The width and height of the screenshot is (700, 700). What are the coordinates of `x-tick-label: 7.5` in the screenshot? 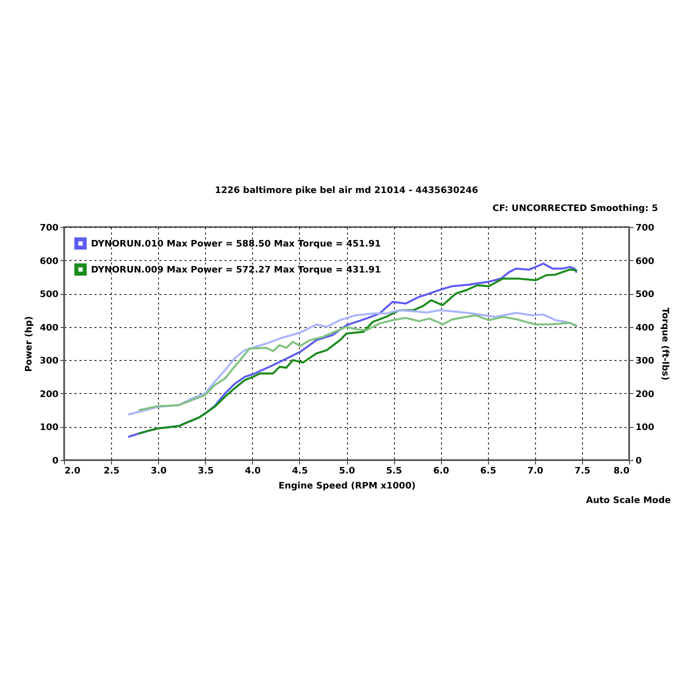 It's located at (582, 471).